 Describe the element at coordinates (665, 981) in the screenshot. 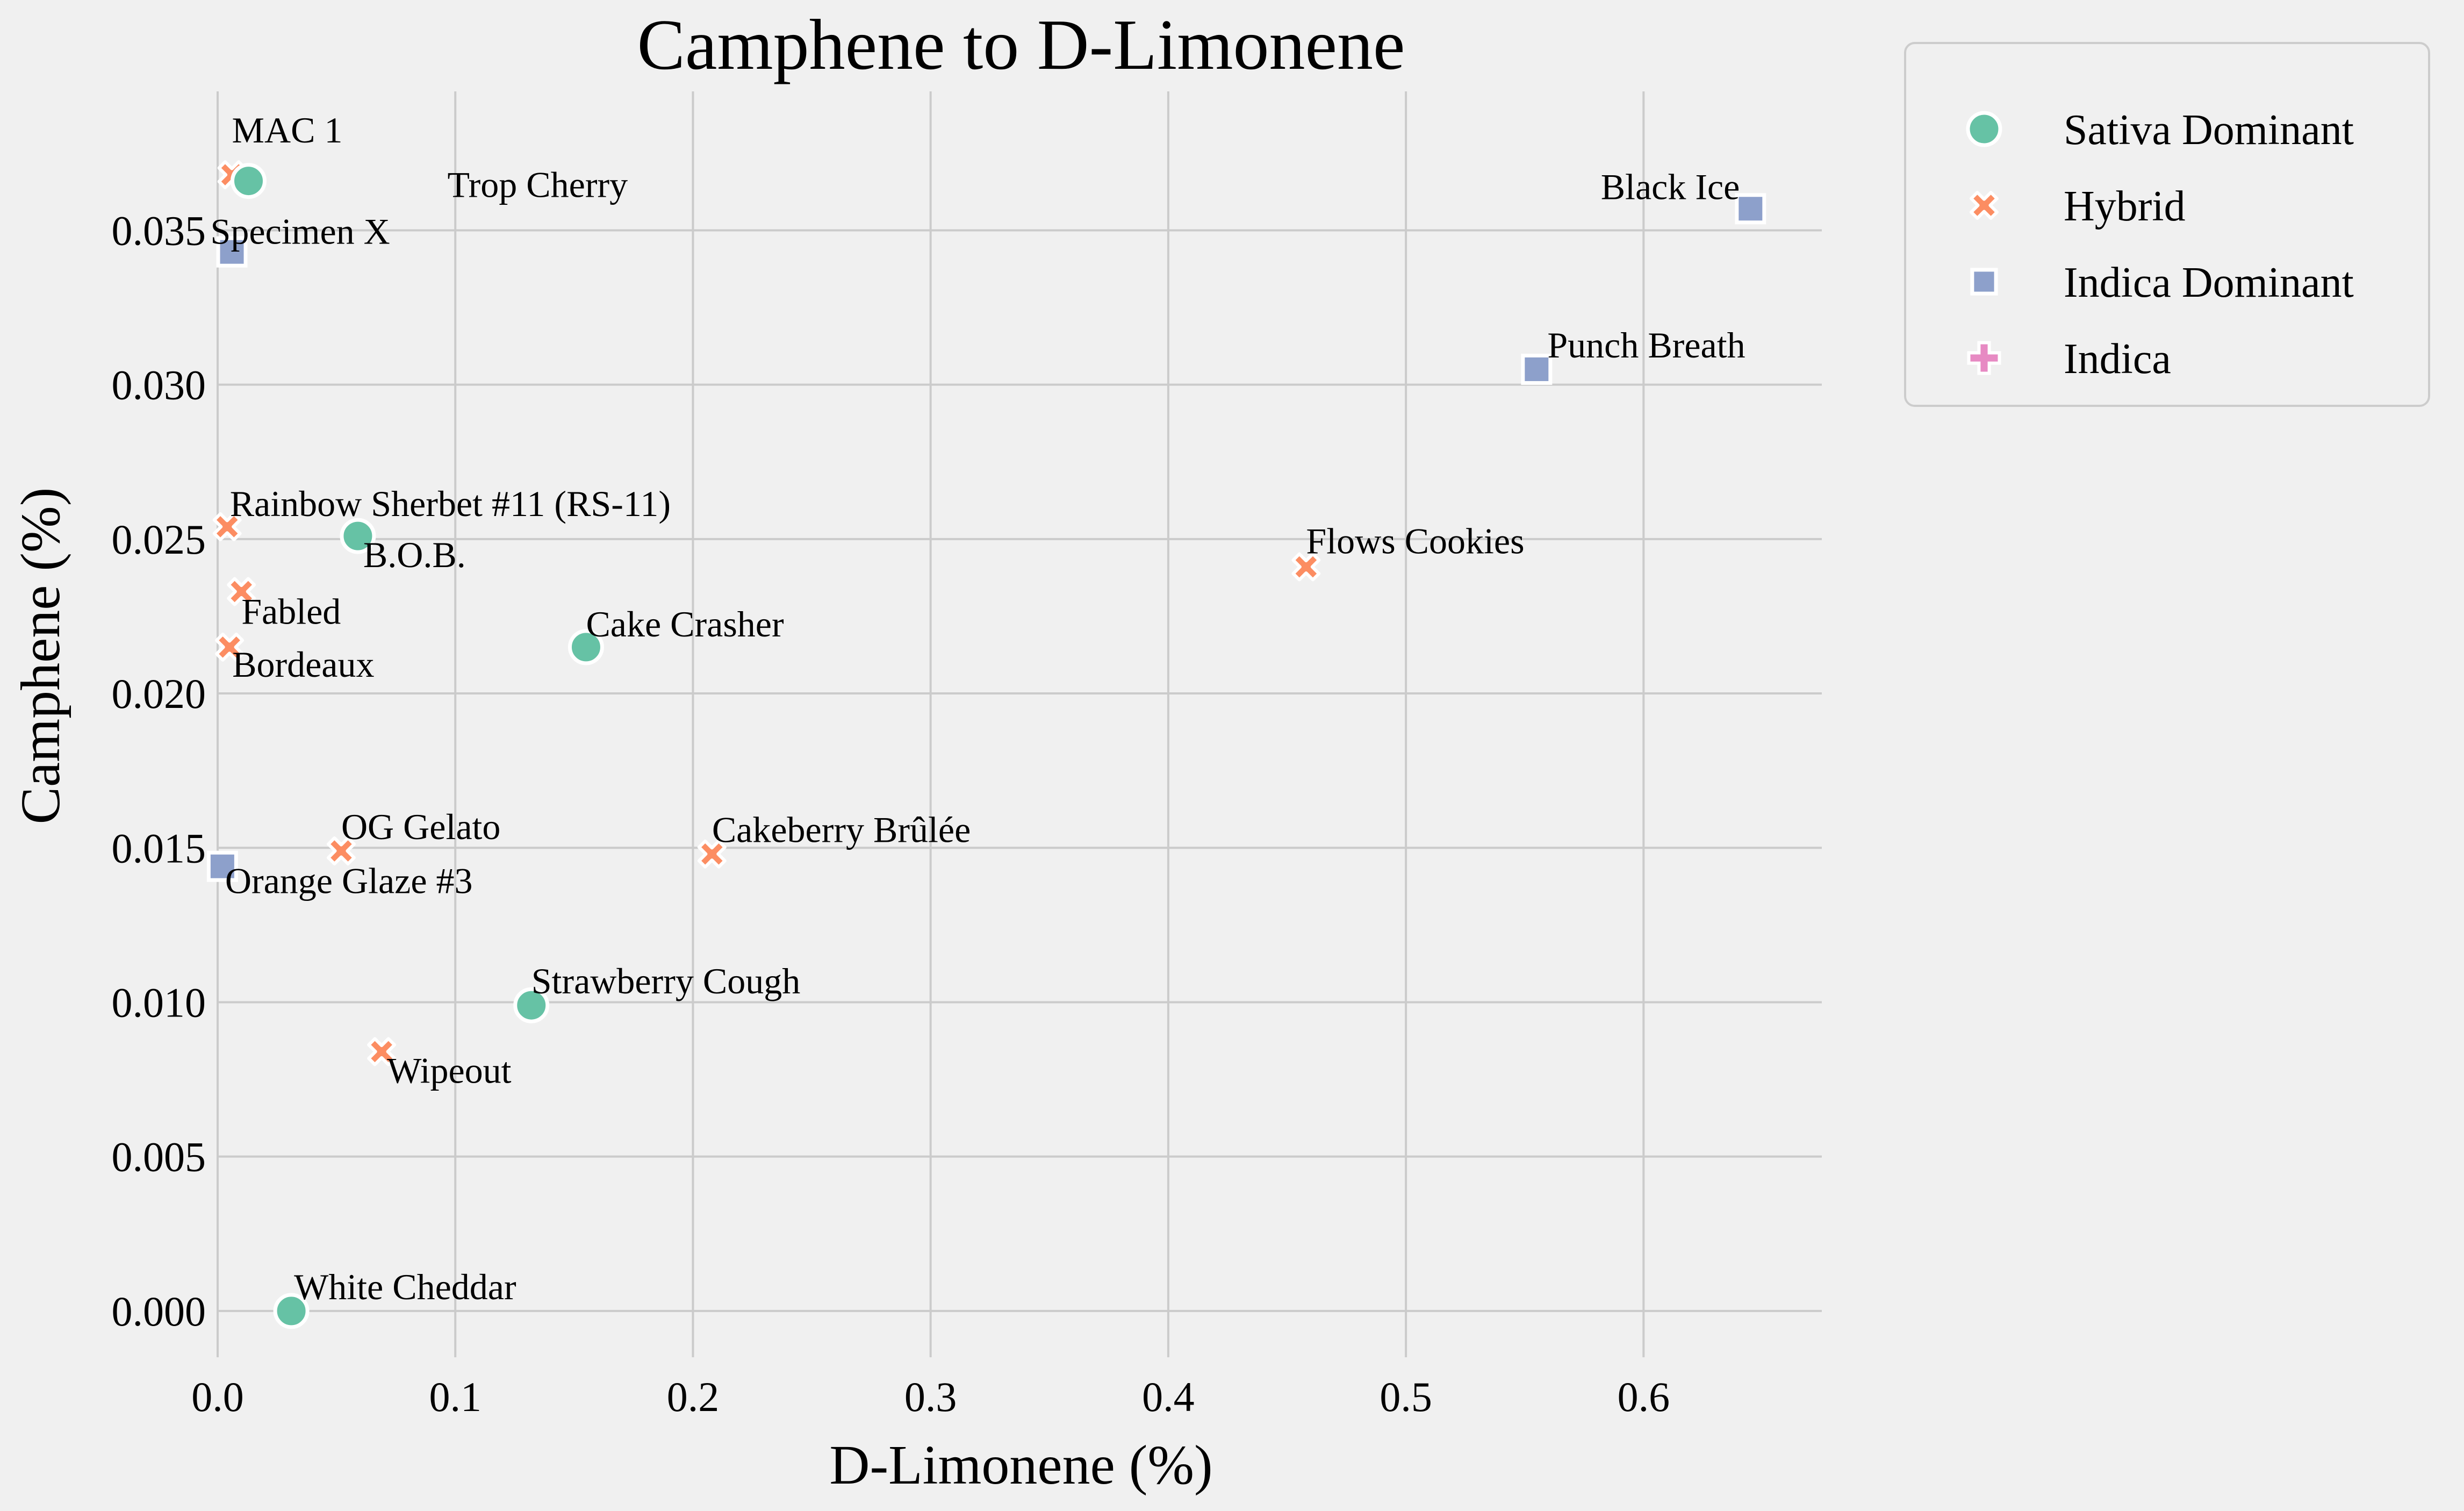

I see `point-label: Strawberry Cough` at that location.